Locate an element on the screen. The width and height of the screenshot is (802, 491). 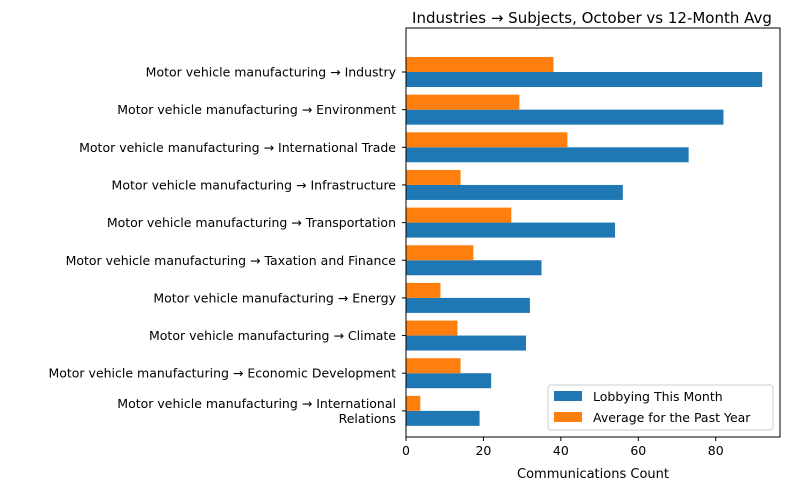
y-tick-label: Motor vehicle manufacturing → Energy is located at coordinates (274, 297).